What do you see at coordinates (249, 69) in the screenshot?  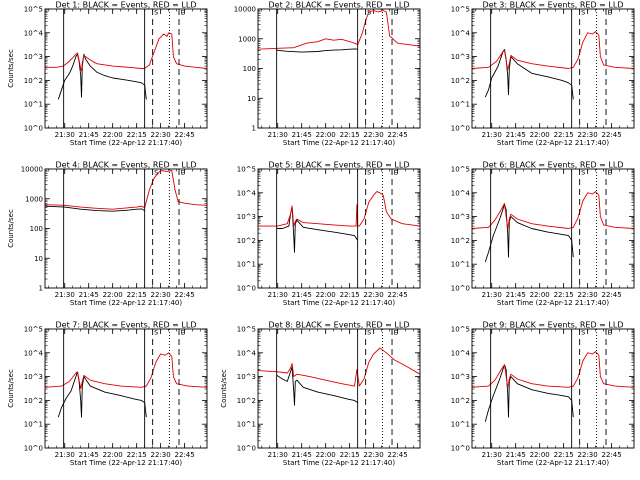 I see `y-tick-label: 100` at bounding box center [249, 69].